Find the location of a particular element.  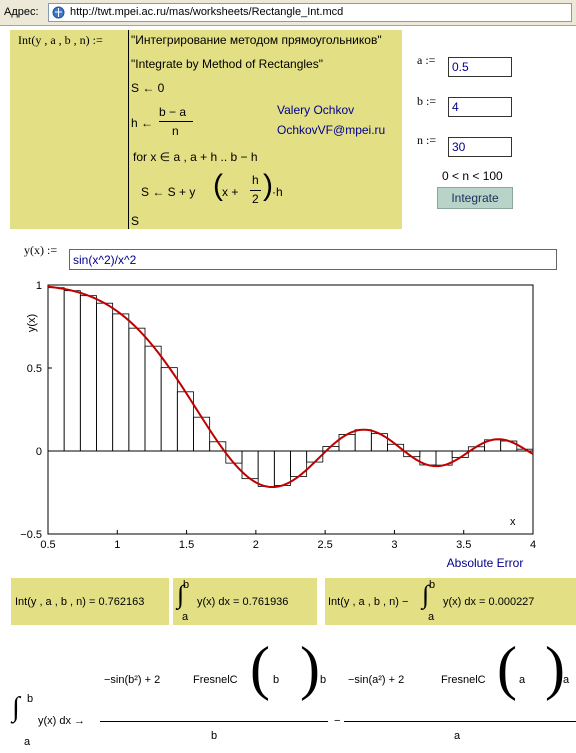

a-label: a := is located at coordinates (426, 60).